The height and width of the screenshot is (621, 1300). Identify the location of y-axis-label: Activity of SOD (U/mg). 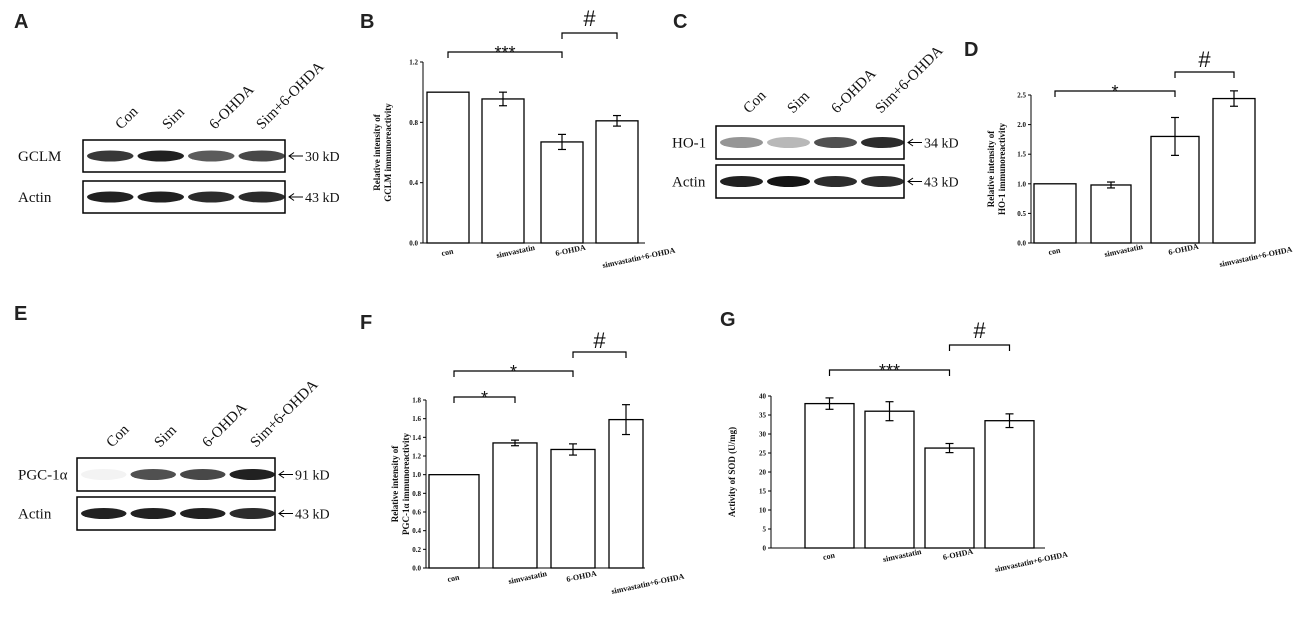
(732, 472).